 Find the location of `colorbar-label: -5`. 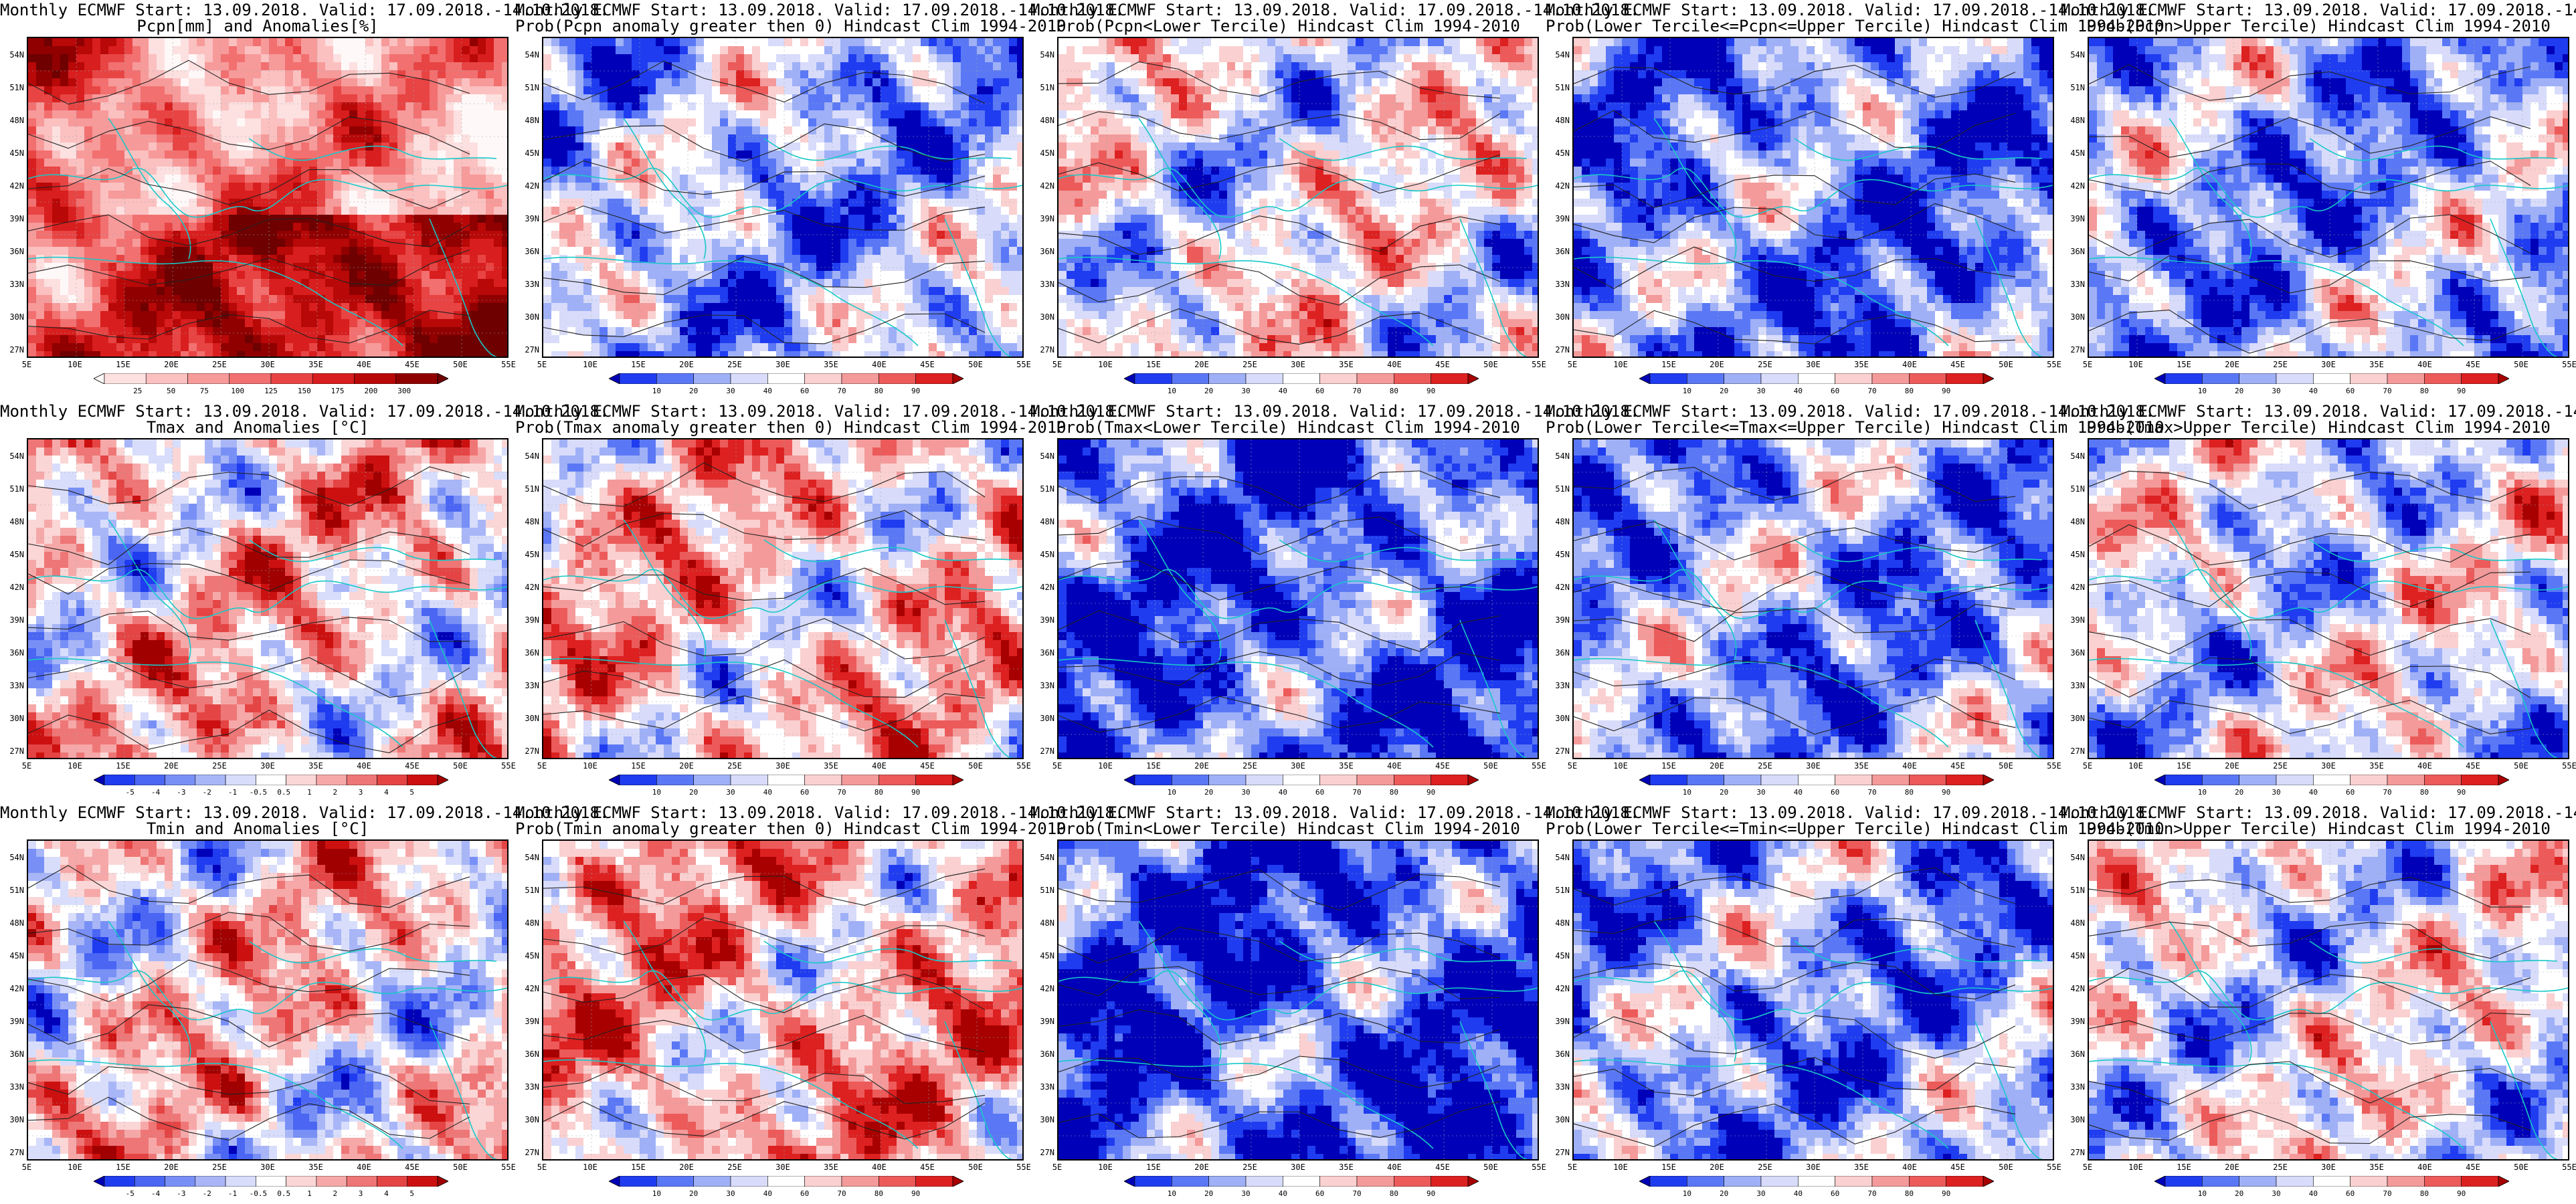

colorbar-label: -5 is located at coordinates (129, 792).